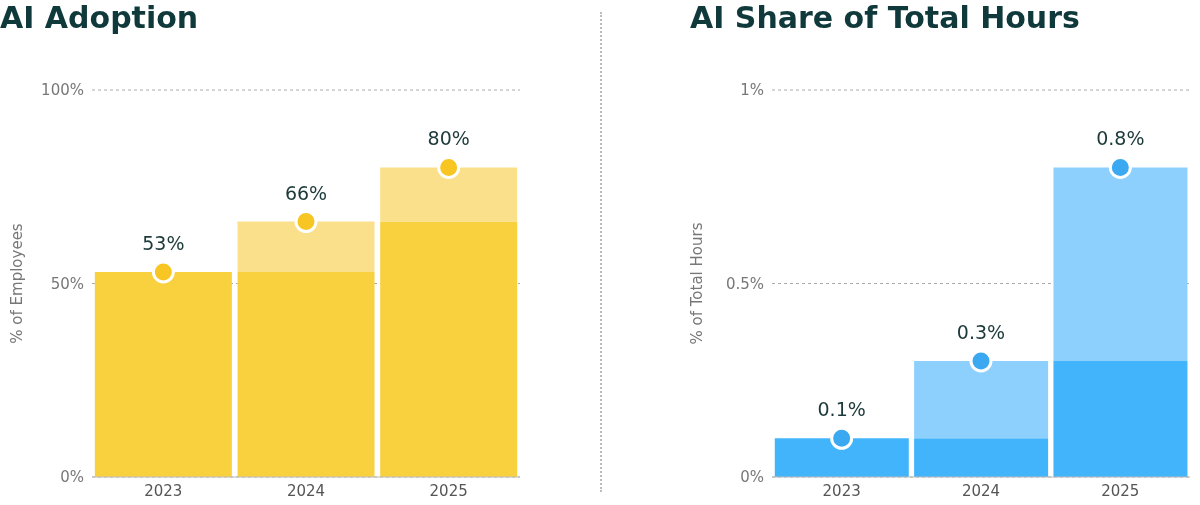 The height and width of the screenshot is (505, 1200). I want to click on data-label: 80%, so click(448, 138).